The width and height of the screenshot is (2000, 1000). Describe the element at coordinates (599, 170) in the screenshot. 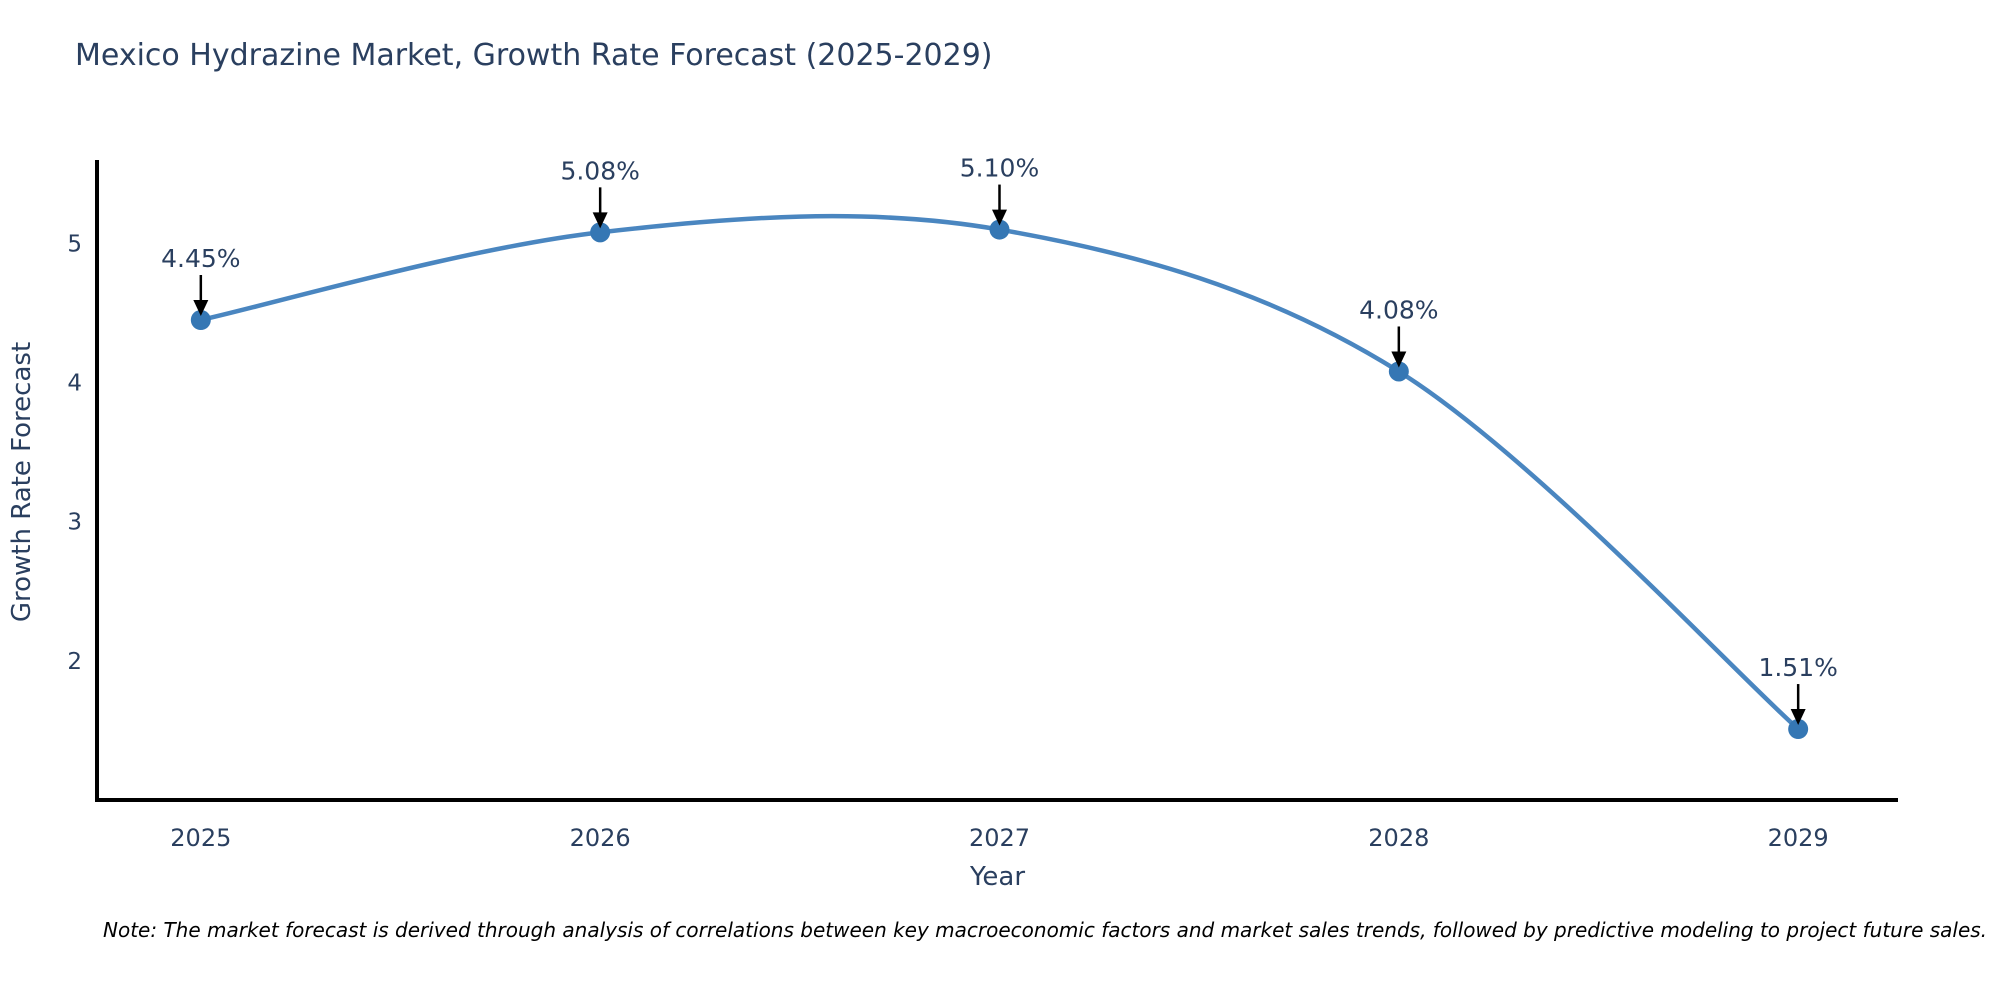

I see `annotation-label: 5.08%` at that location.